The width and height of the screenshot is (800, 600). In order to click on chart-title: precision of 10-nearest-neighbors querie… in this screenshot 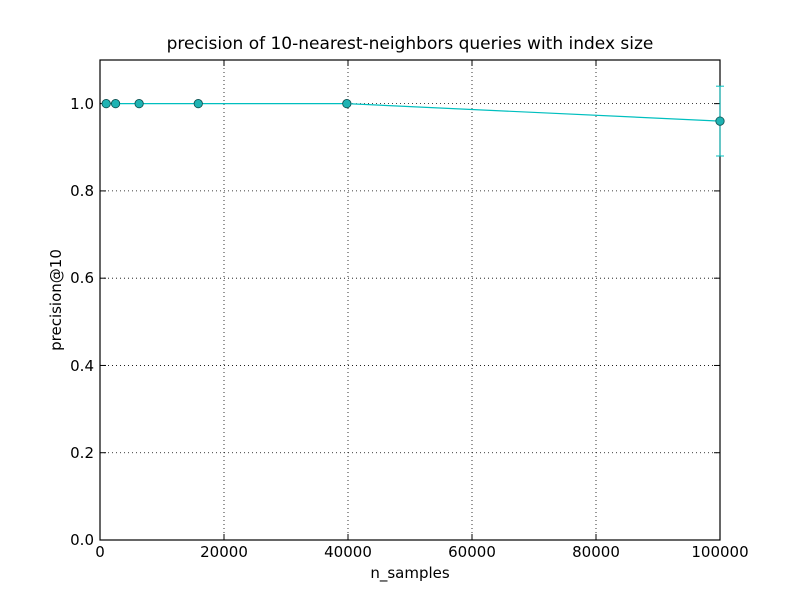, I will do `click(410, 44)`.